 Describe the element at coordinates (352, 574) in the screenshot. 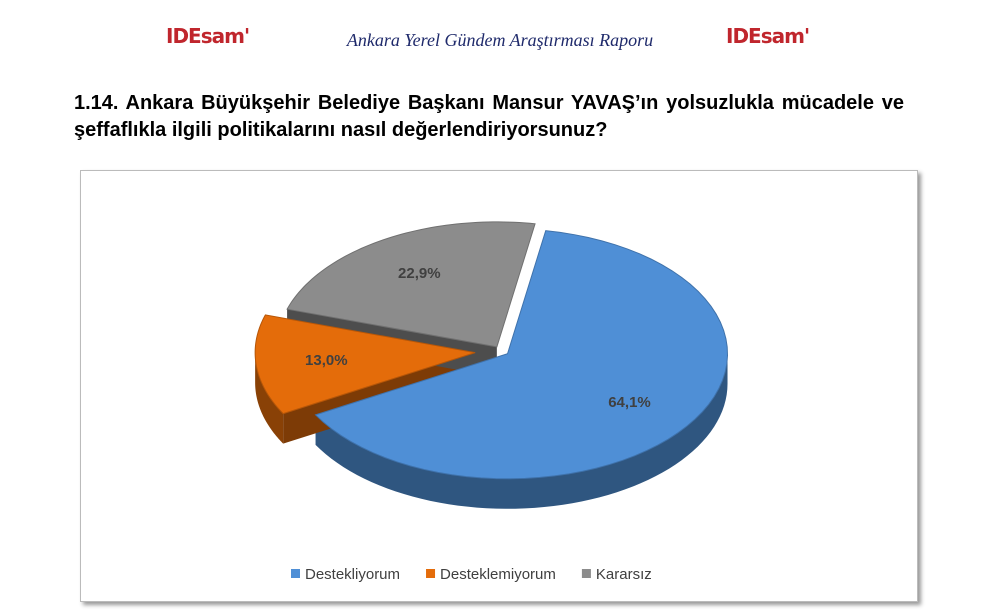

I see `legend-label: Destekliyorum` at that location.